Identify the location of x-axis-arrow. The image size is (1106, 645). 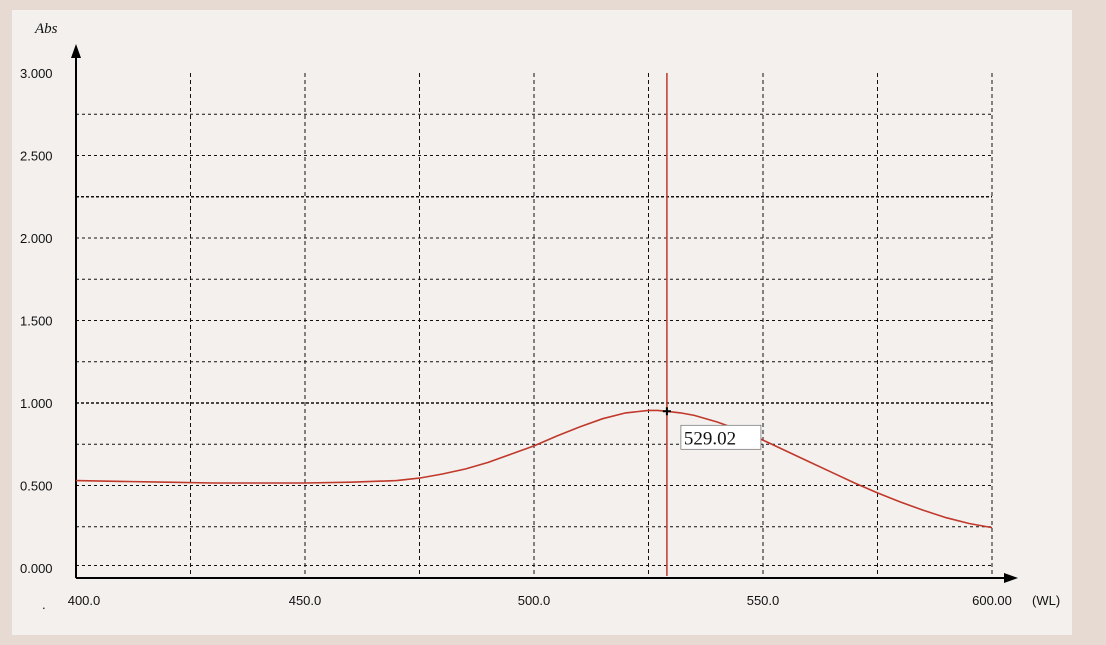
(1011, 578).